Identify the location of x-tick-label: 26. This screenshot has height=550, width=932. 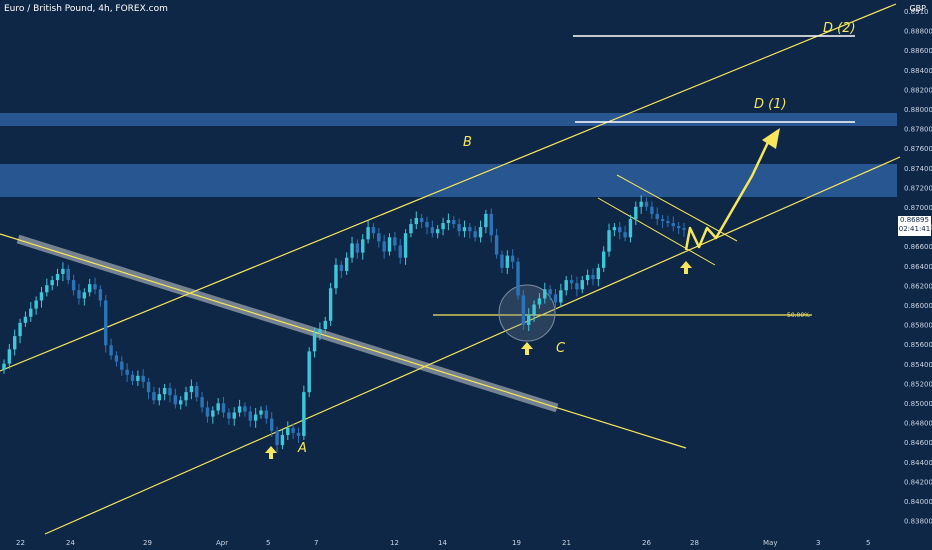
(646, 543).